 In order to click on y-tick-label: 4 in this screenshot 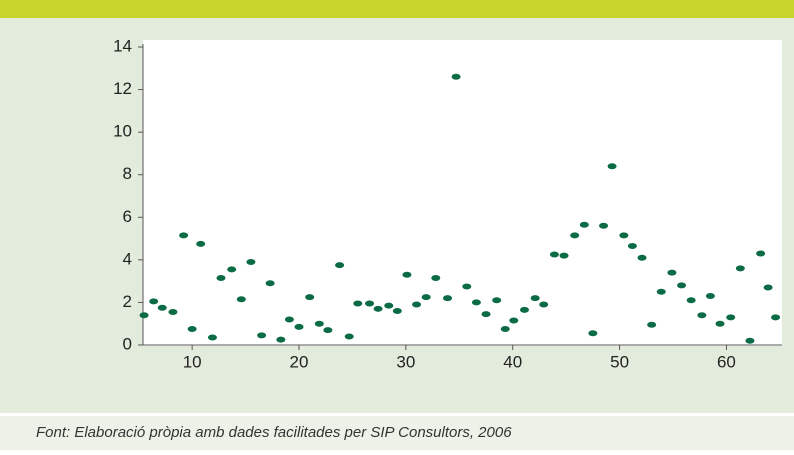, I will do `click(127, 258)`.